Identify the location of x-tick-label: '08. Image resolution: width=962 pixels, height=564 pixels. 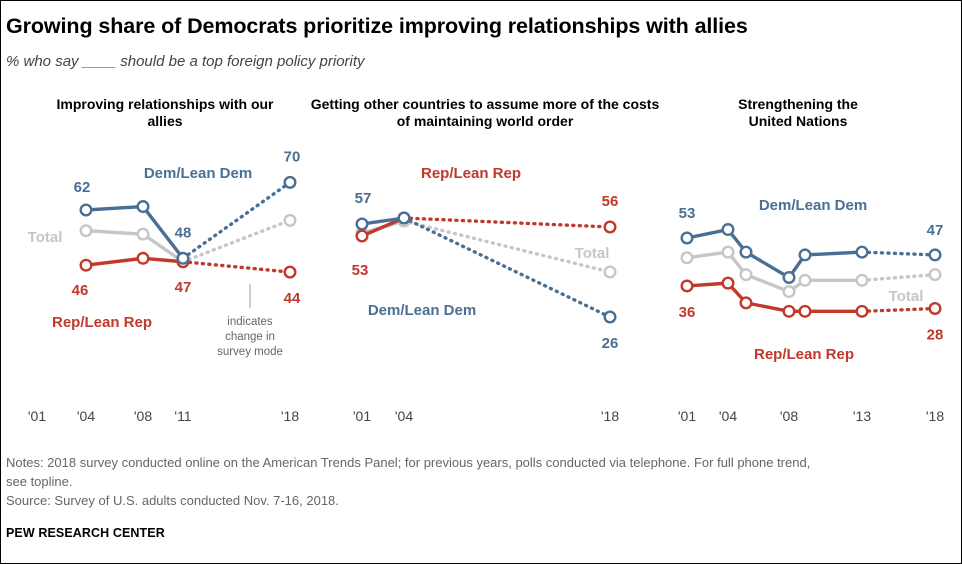
(143, 416).